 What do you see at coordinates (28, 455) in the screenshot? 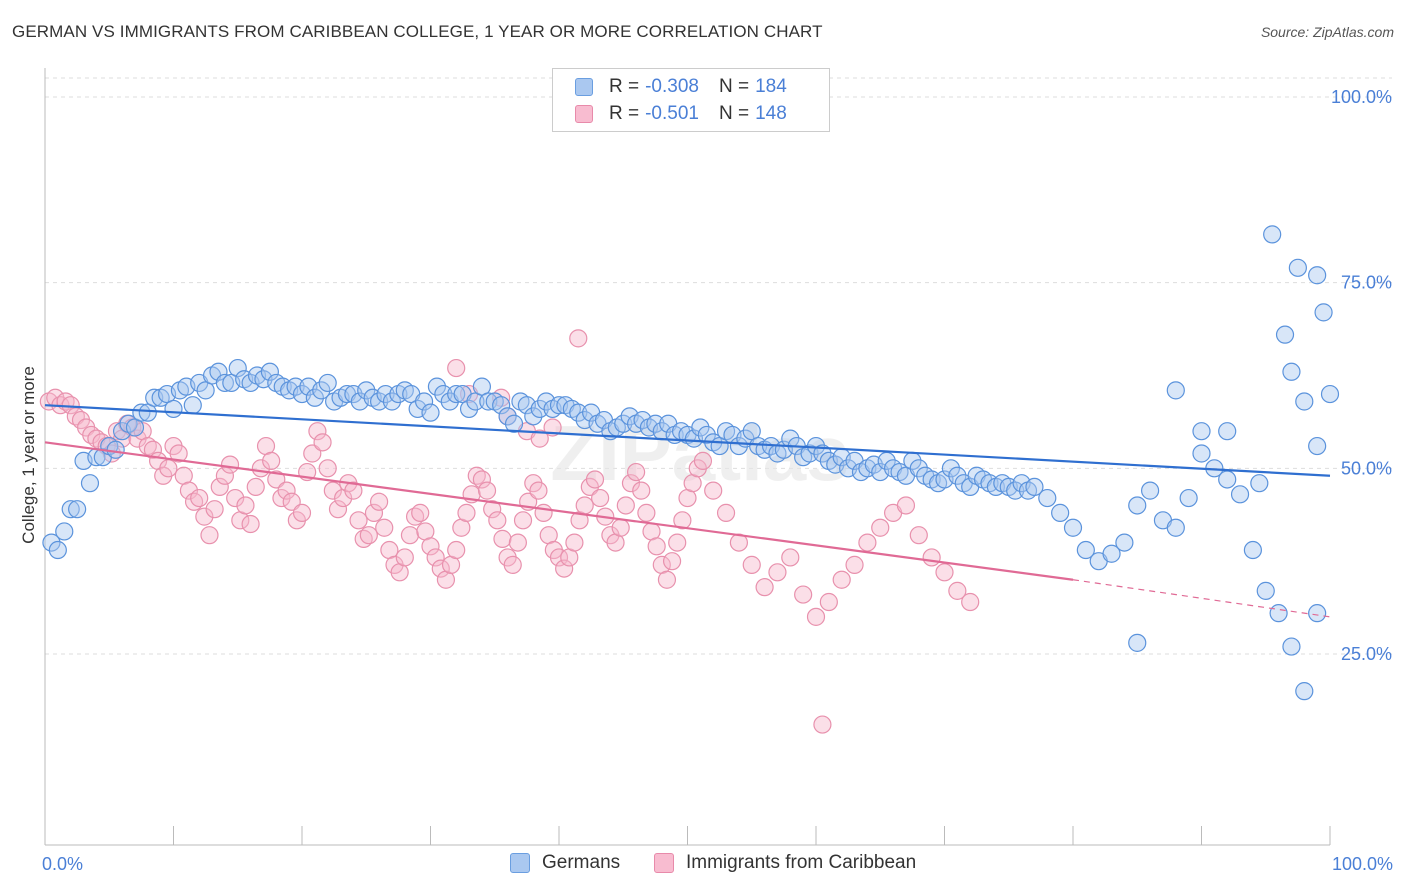
I see `y-axis-label: College, 1 year or more` at bounding box center [28, 455].